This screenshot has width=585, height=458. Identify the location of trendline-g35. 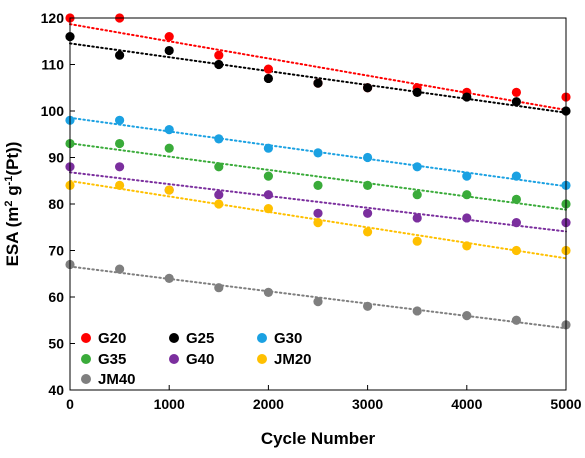
(318, 176).